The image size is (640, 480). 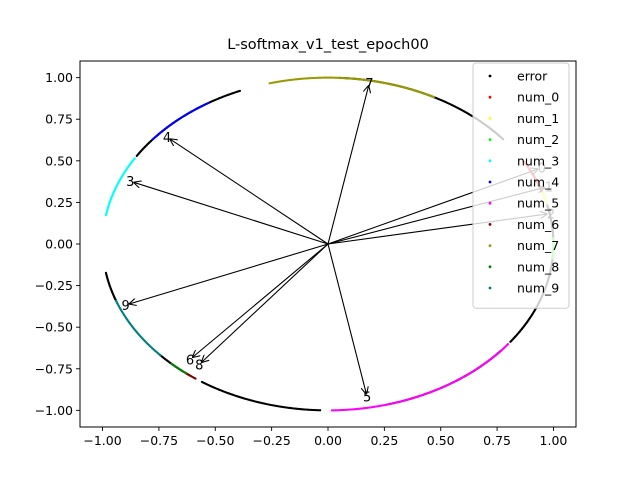 I want to click on class-vector-label: 9, so click(x=125, y=306).